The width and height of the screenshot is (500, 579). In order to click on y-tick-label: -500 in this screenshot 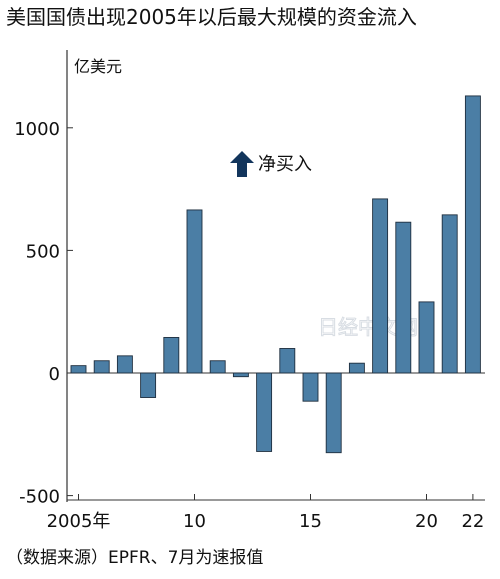, I will do `click(39, 497)`.